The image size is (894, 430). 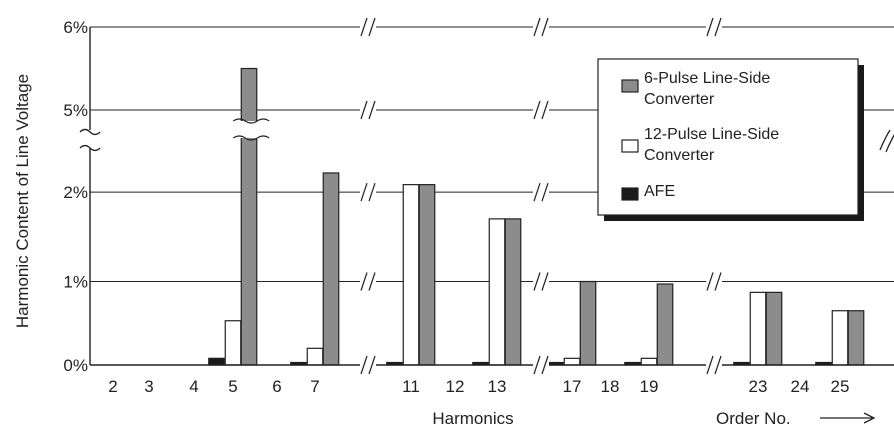 I want to click on y-tick-label: 0%, so click(x=75, y=365).